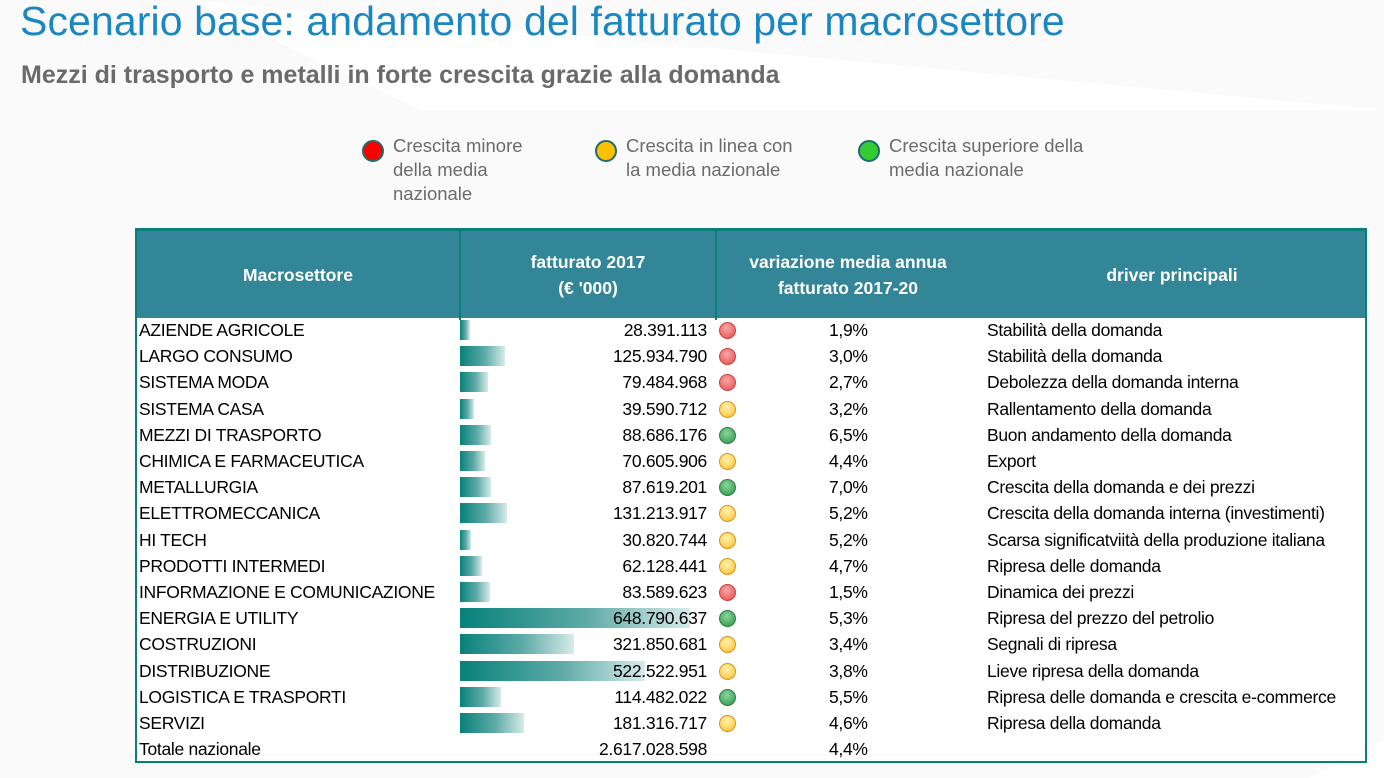 This screenshot has width=1384, height=778. What do you see at coordinates (659, 618) in the screenshot?
I see `revenue-value: 648.790.637` at bounding box center [659, 618].